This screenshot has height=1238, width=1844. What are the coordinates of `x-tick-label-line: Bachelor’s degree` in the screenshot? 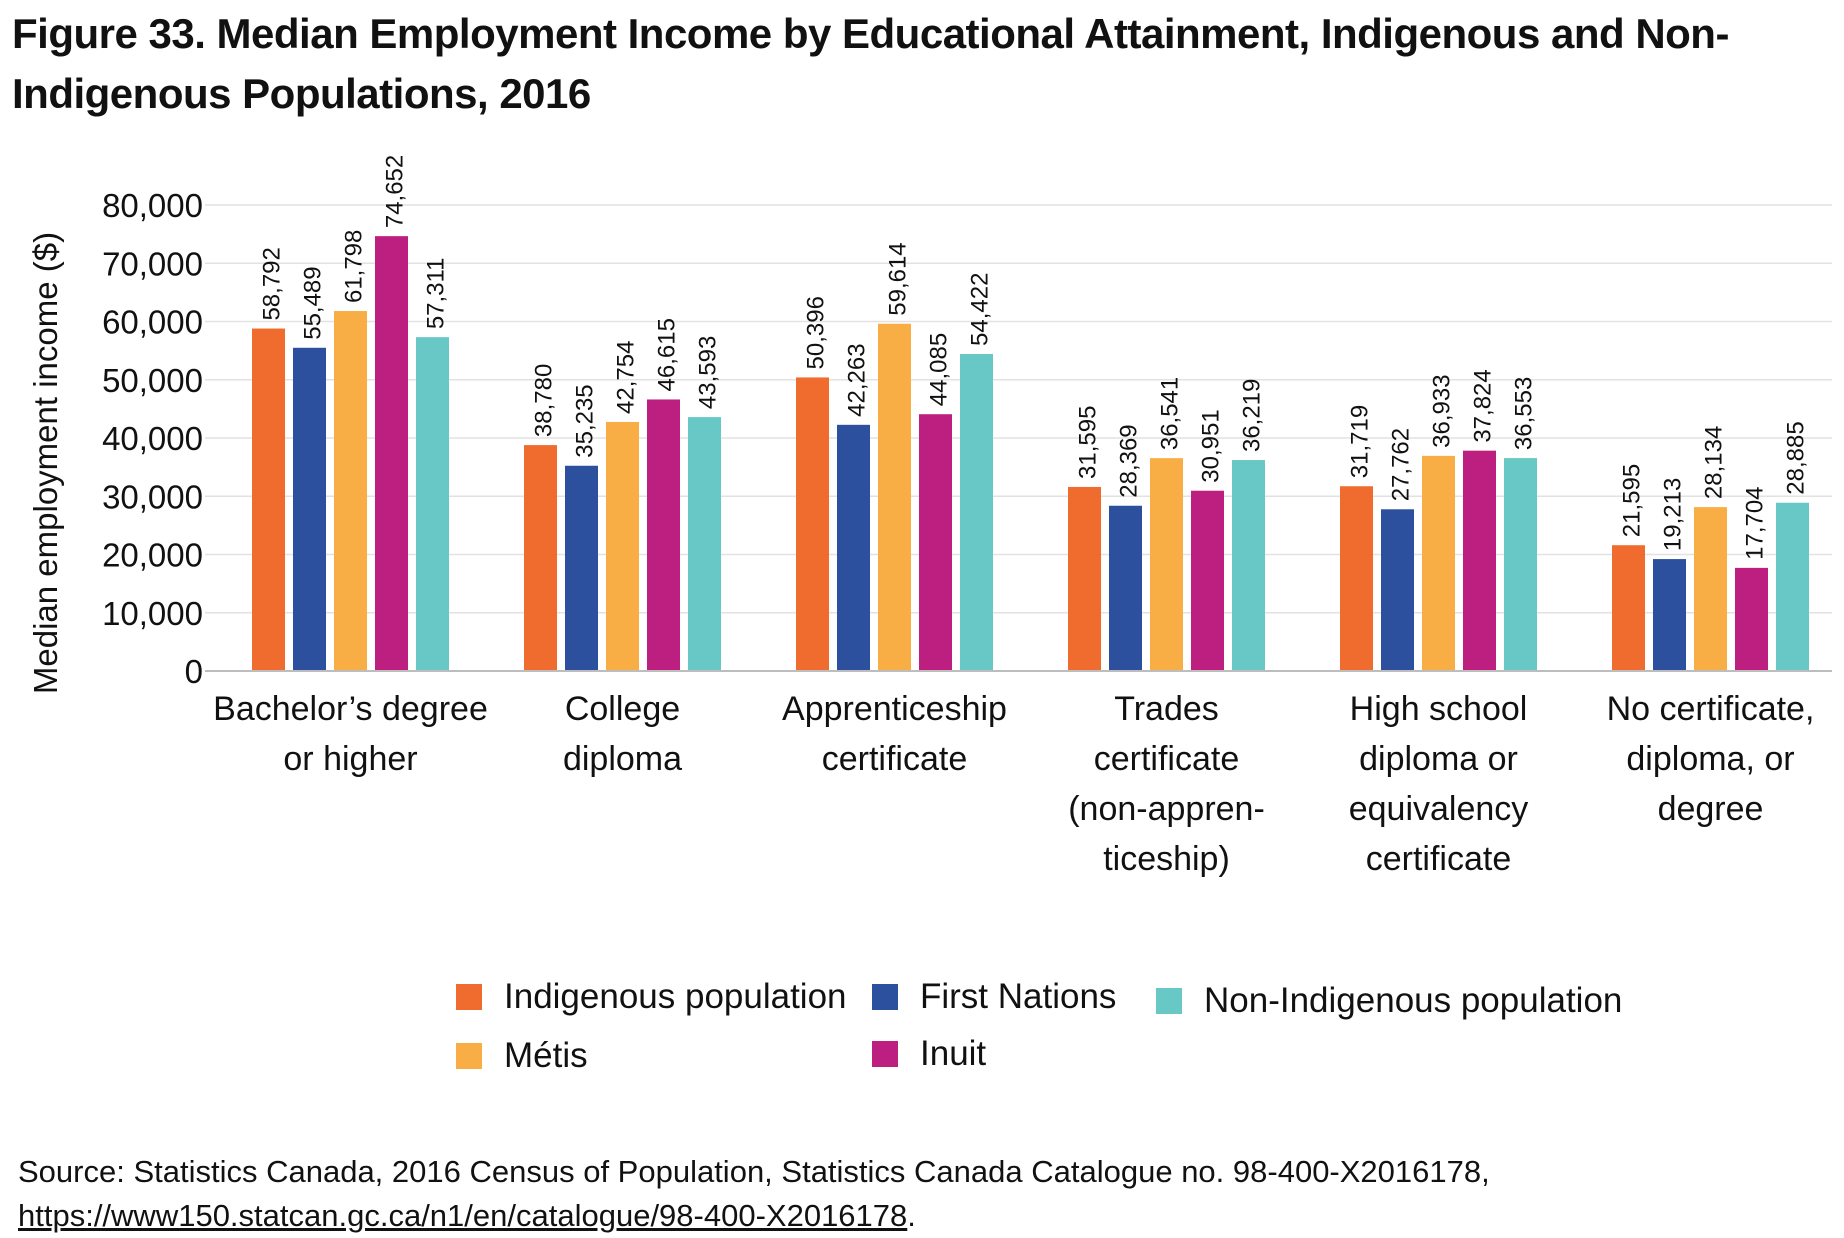 It's located at (350, 709).